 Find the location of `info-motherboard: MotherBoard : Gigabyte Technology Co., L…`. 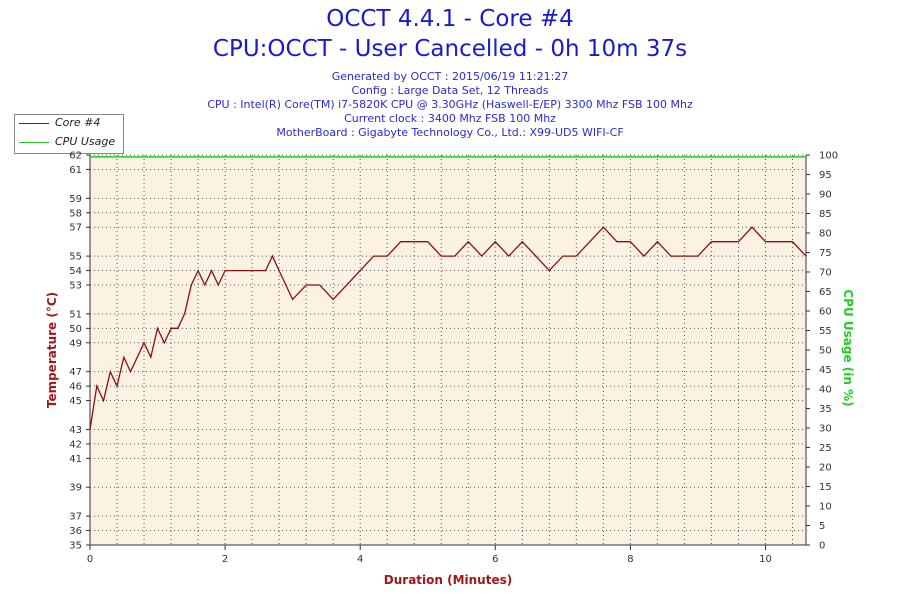

info-motherboard: MotherBoard : Gigabyte Technology Co., L… is located at coordinates (450, 132).